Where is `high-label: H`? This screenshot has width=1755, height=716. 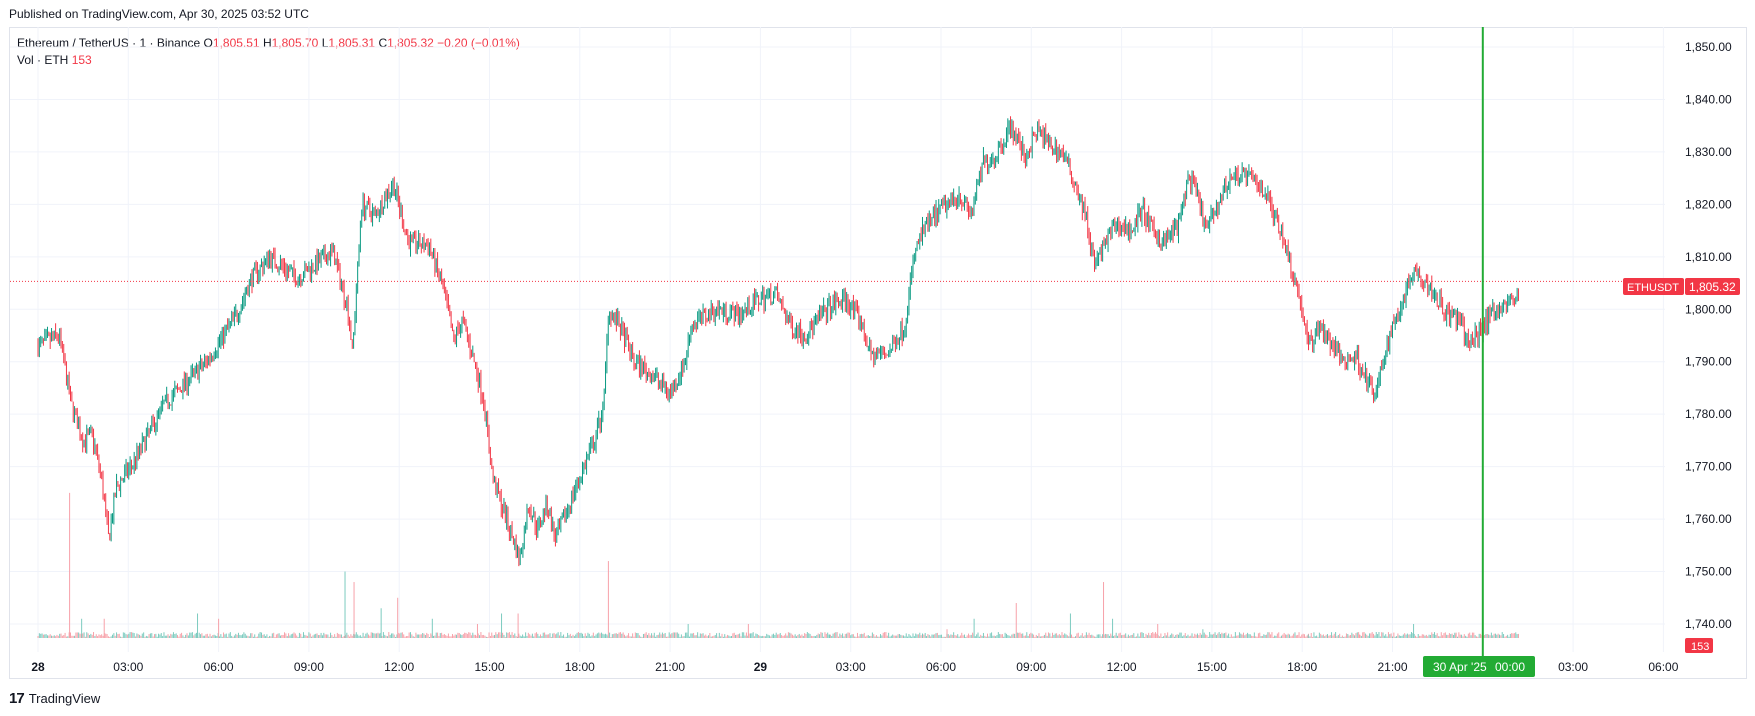 high-label: H is located at coordinates (267, 43).